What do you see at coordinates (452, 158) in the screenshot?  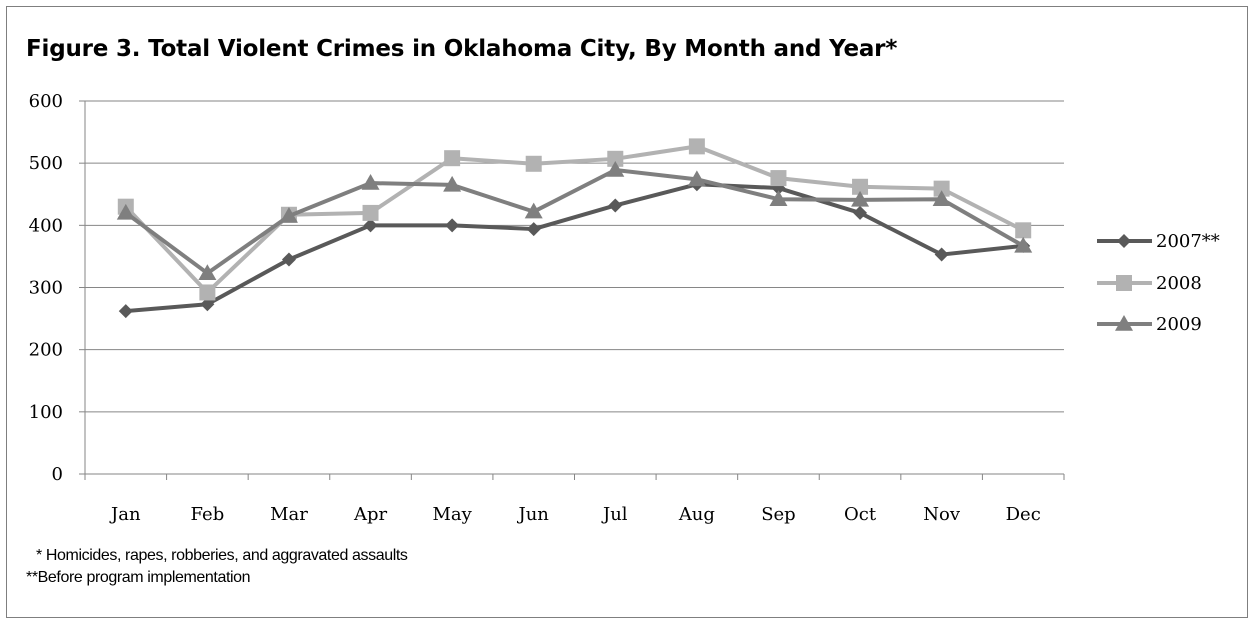 I see `data-point-1-may` at bounding box center [452, 158].